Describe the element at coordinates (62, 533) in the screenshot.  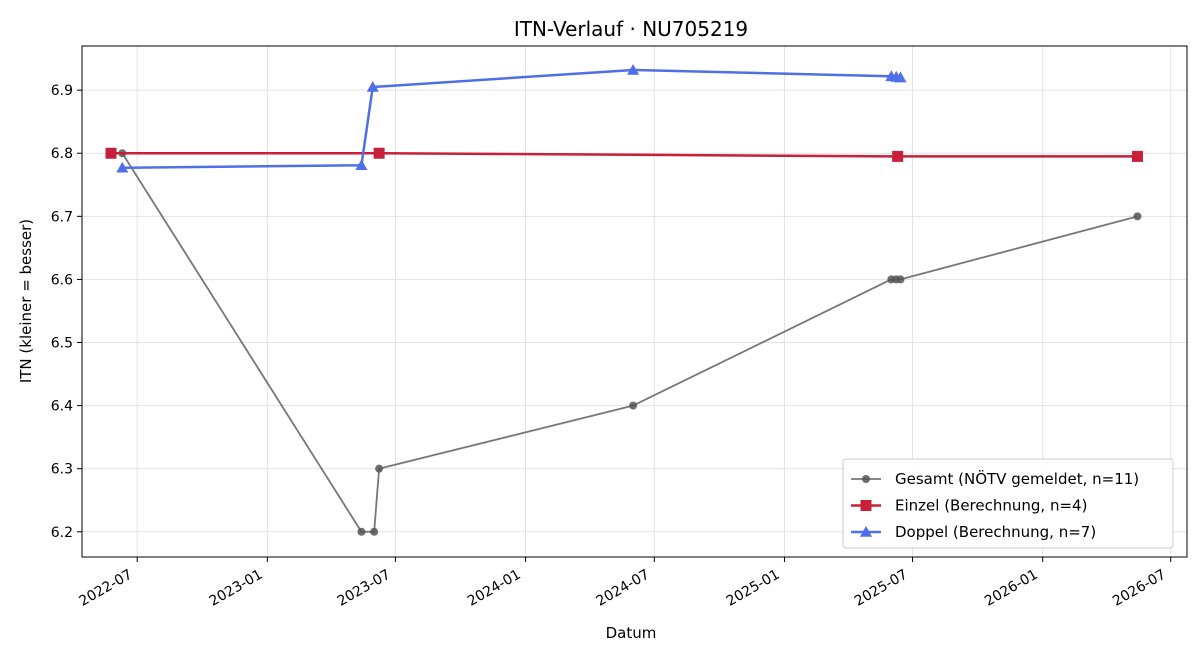
I see `y-tick-label: 6.2` at that location.